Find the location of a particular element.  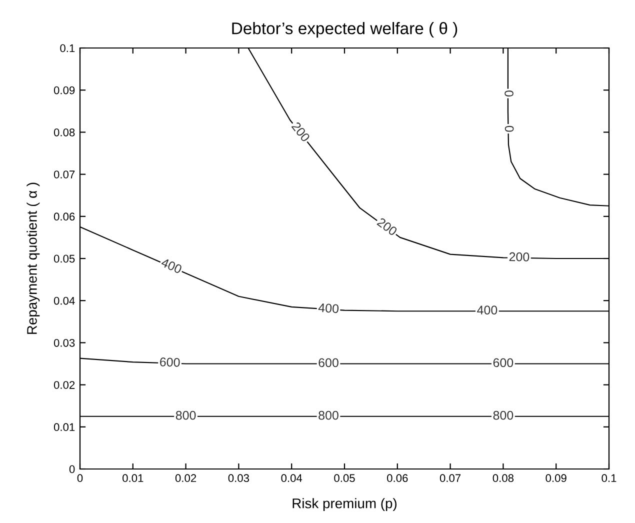

x-tick-label: 0.01 is located at coordinates (133, 478).